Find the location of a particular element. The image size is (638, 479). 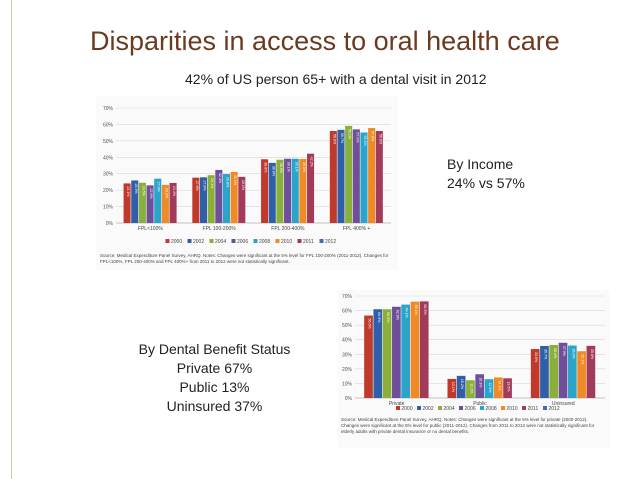

benefit-chart-bar-value-label: 35.7% is located at coordinates (545, 354).